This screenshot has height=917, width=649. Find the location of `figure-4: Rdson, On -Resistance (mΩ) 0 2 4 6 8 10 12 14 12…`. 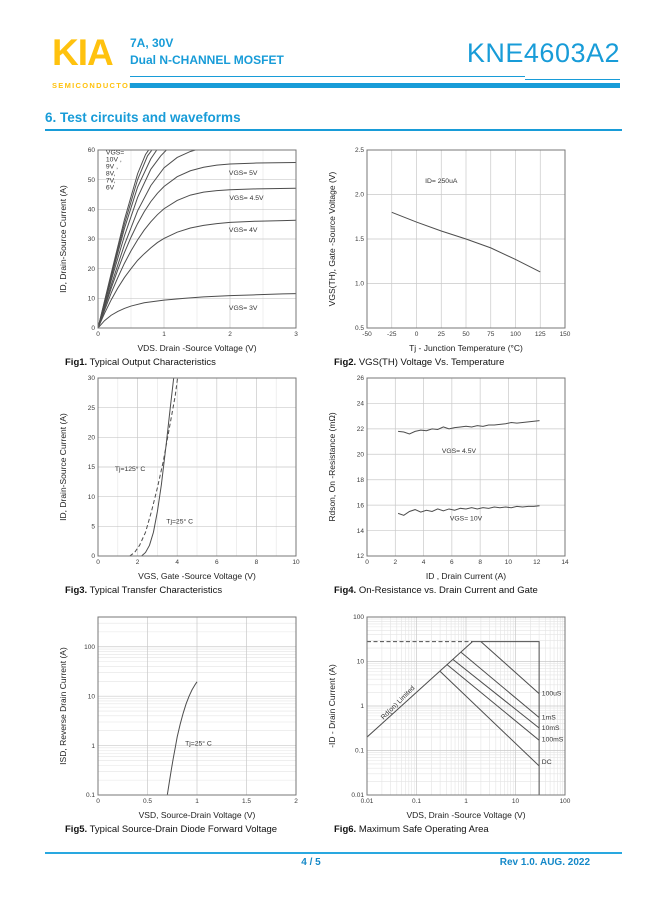

figure-4: Rdson, On -Resistance (mΩ) 0 2 4 6 8 10 12 14 12… is located at coordinates (464, 486).